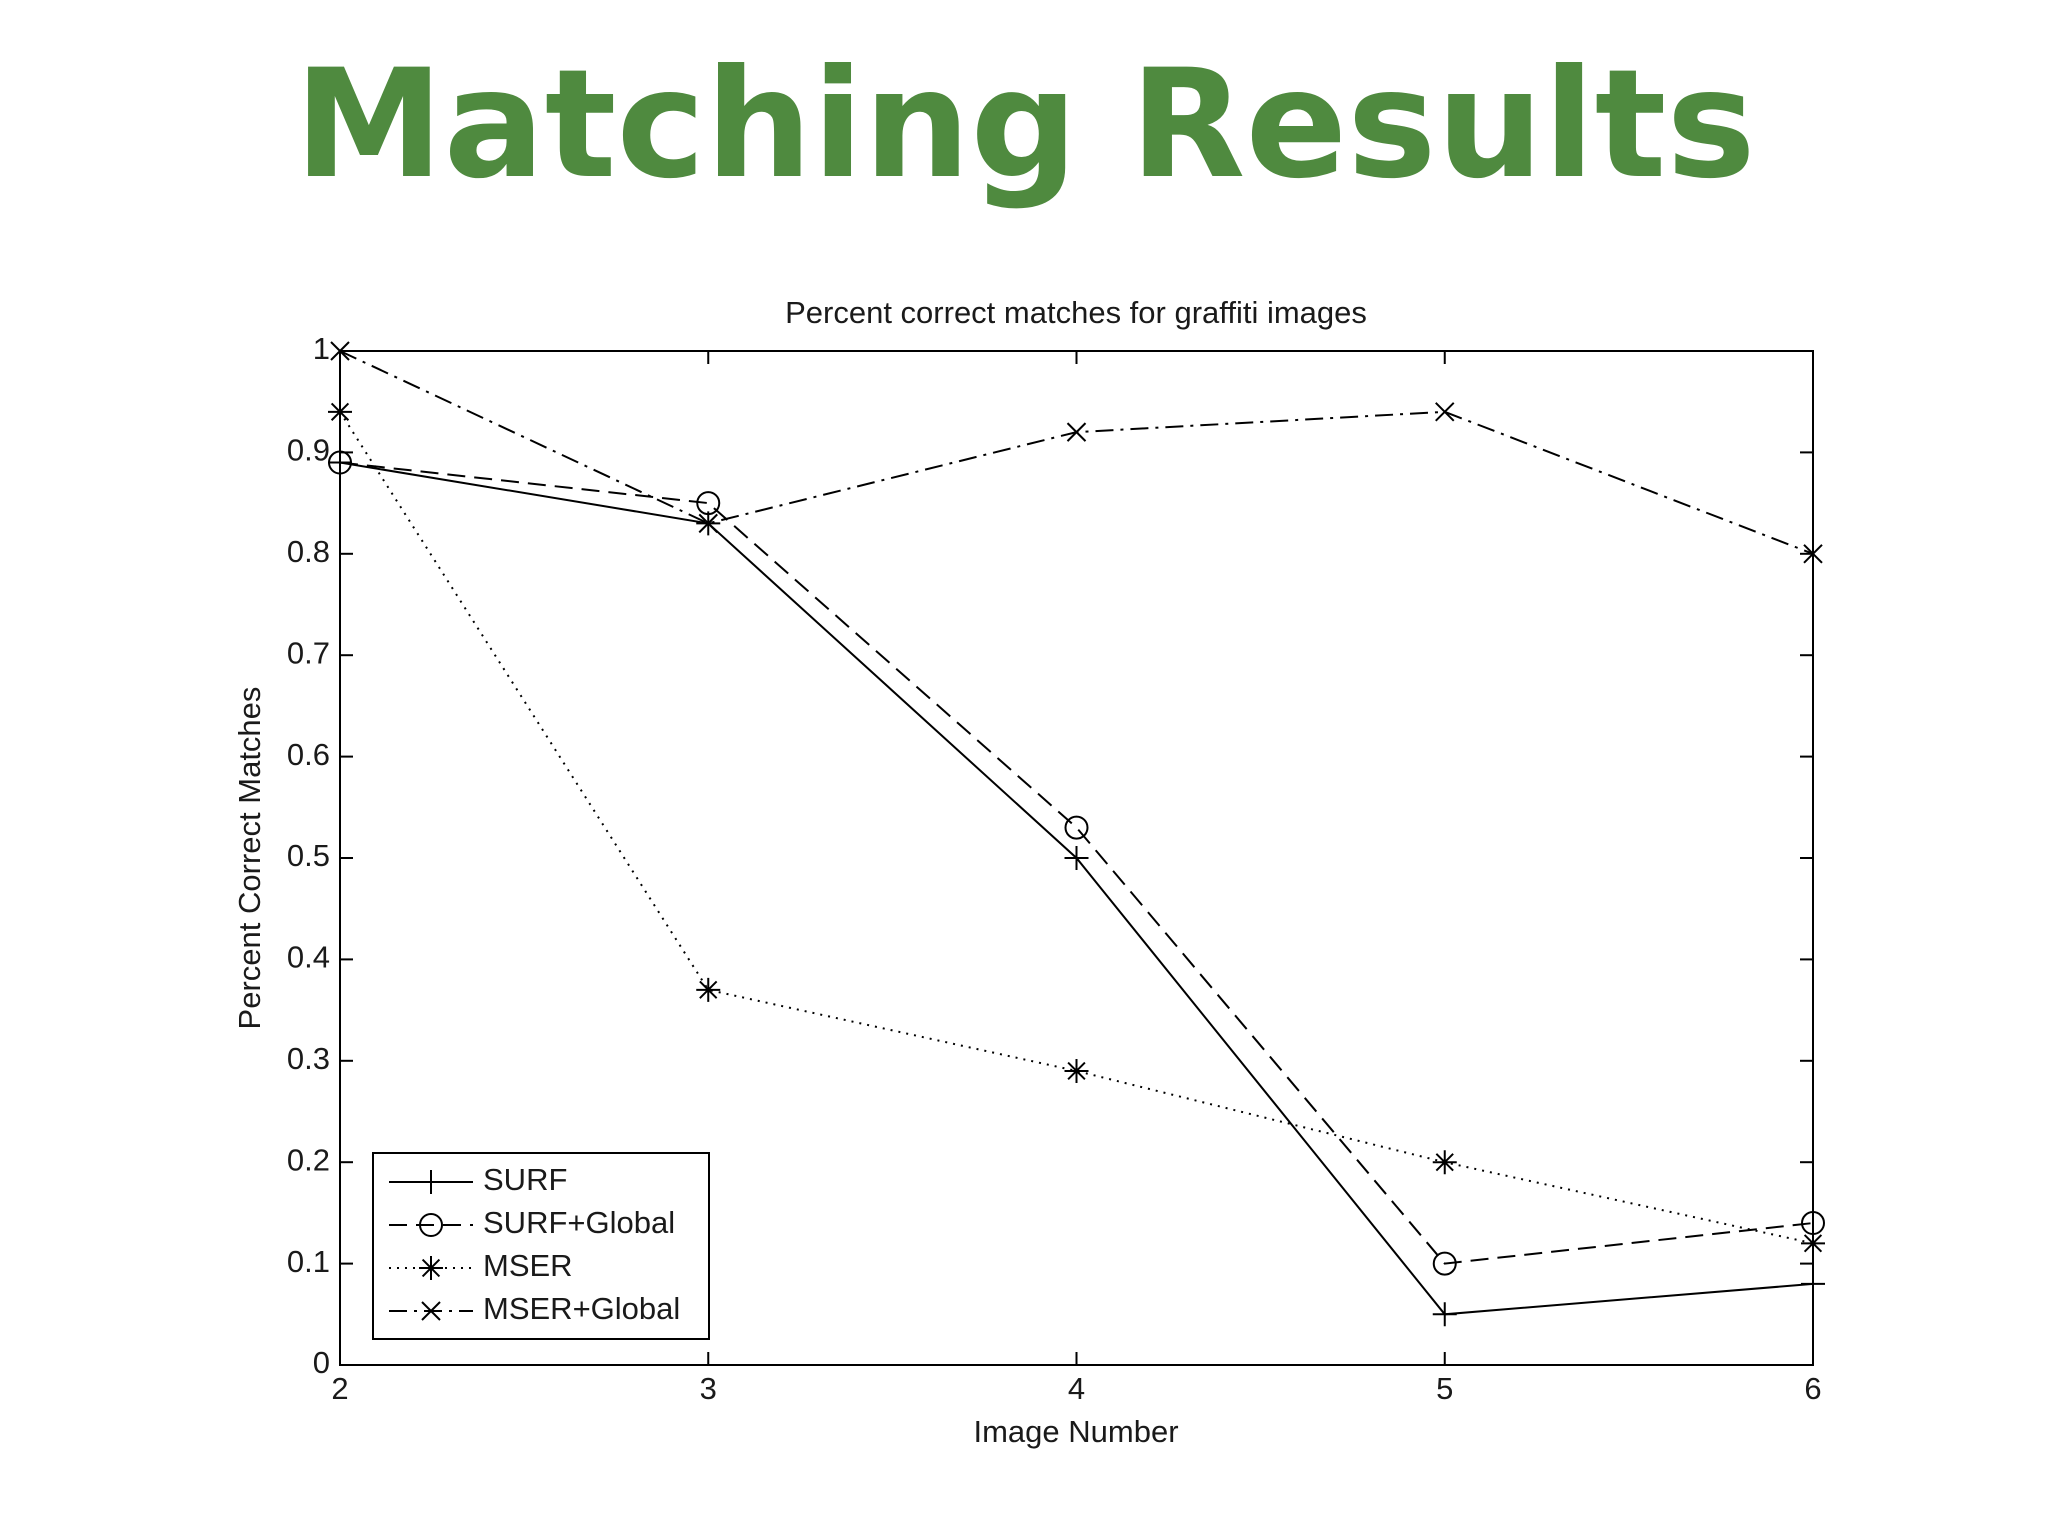 The image size is (2048, 1536). Describe the element at coordinates (541, 1246) in the screenshot. I see `legend: SURF SURF+Global MSER MSER+Global` at that location.